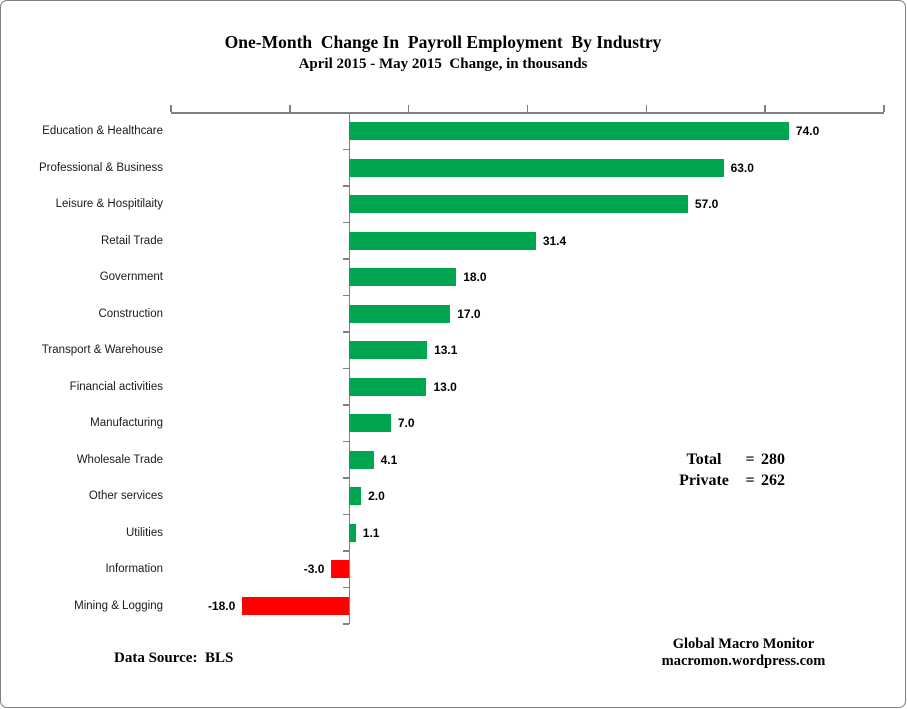 The width and height of the screenshot is (907, 709). What do you see at coordinates (174, 658) in the screenshot?
I see `data-source-note: Data Source: BLS` at bounding box center [174, 658].